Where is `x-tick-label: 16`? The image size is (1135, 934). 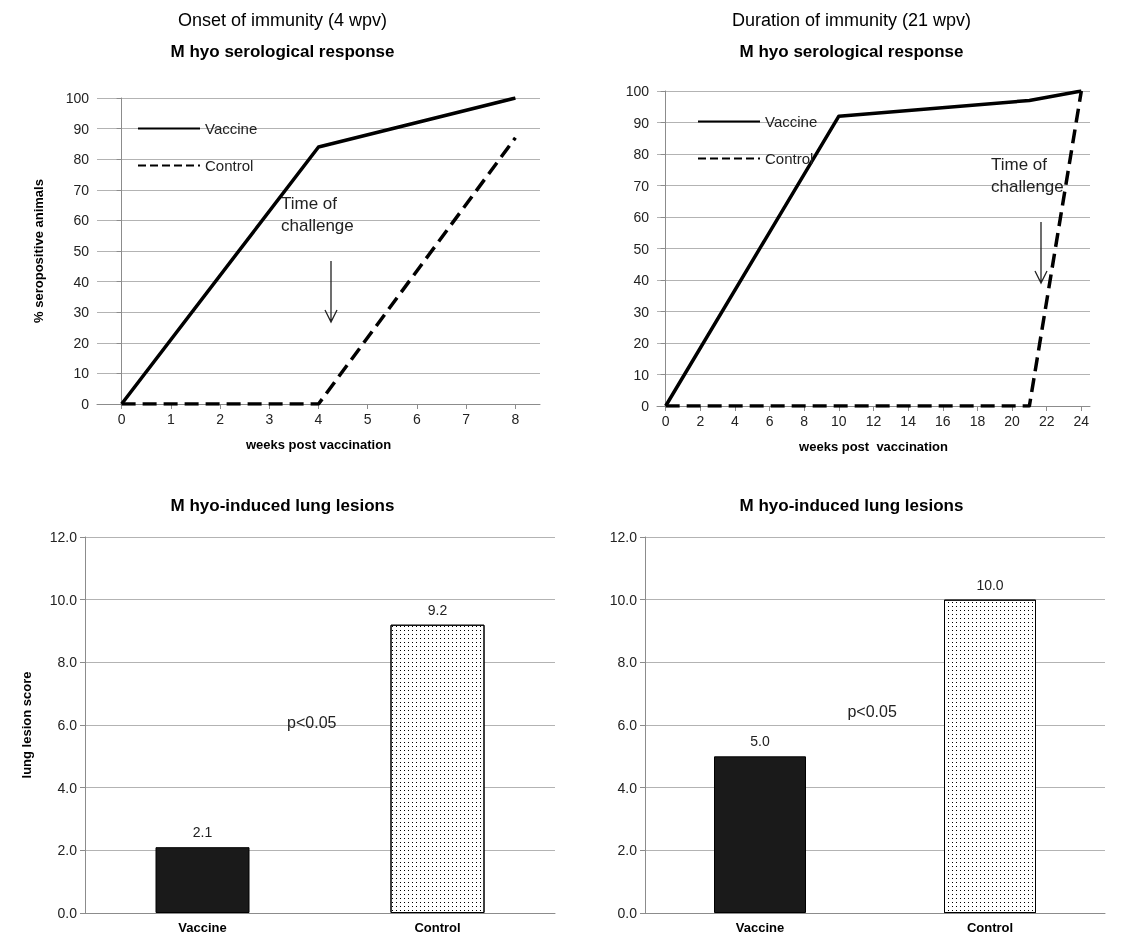
x-tick-label: 16 is located at coordinates (942, 421).